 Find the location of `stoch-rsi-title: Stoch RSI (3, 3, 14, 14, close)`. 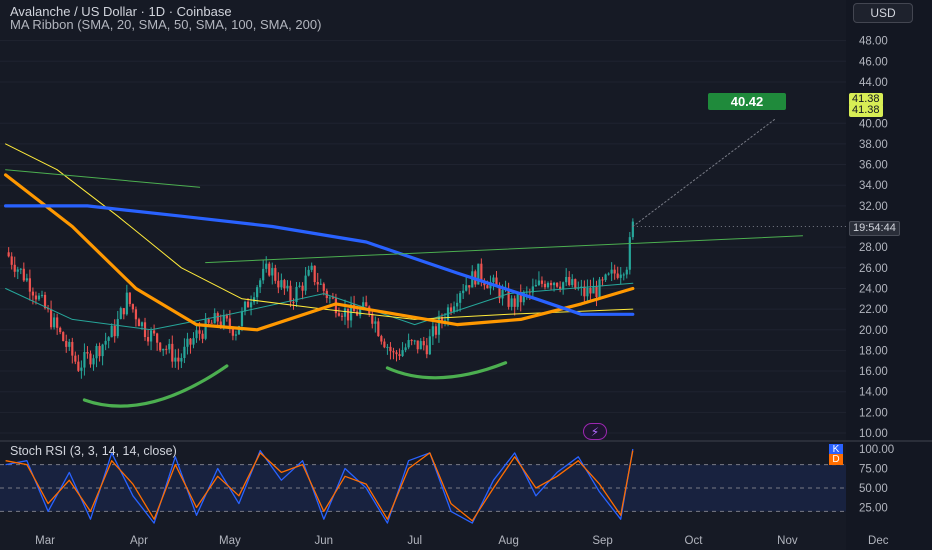

stoch-rsi-title: Stoch RSI (3, 3, 14, 14, close) is located at coordinates (93, 451).